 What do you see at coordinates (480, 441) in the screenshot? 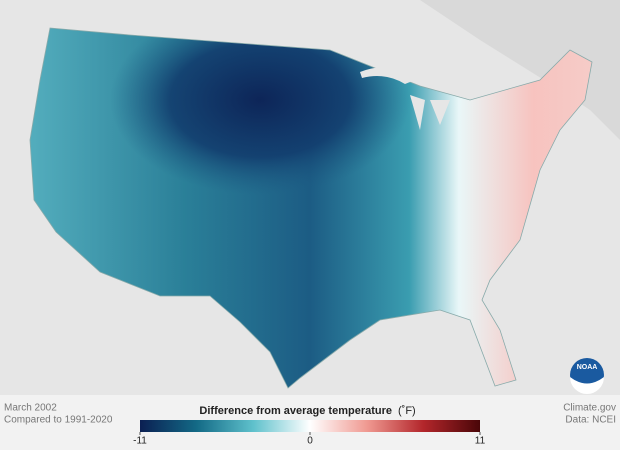
I see `tick-label: 11` at bounding box center [480, 441].